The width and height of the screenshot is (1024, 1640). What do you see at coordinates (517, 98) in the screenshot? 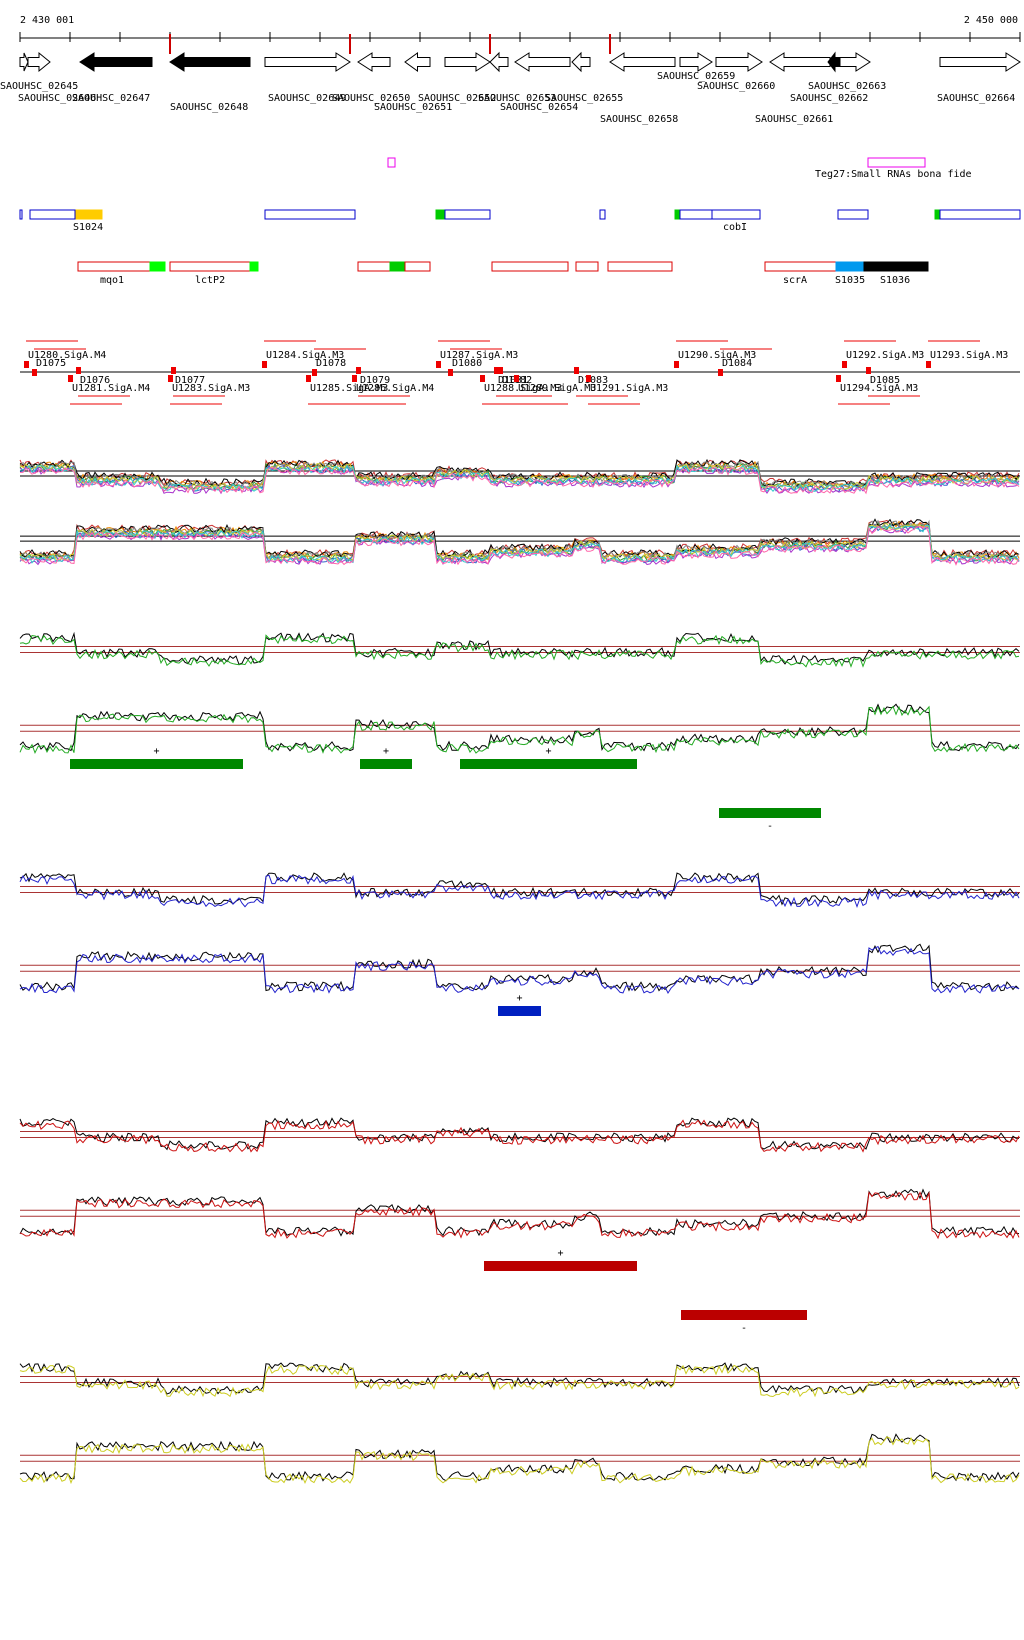
I see `gene-label: SAOUHSC_02653` at bounding box center [517, 98].